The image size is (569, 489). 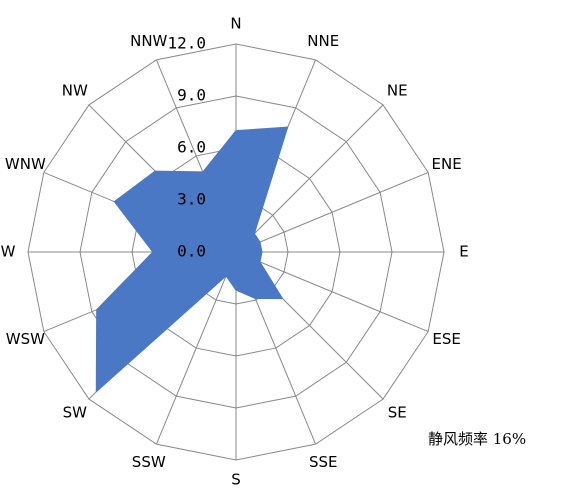 What do you see at coordinates (323, 41) in the screenshot?
I see `axis-label: NNE` at bounding box center [323, 41].